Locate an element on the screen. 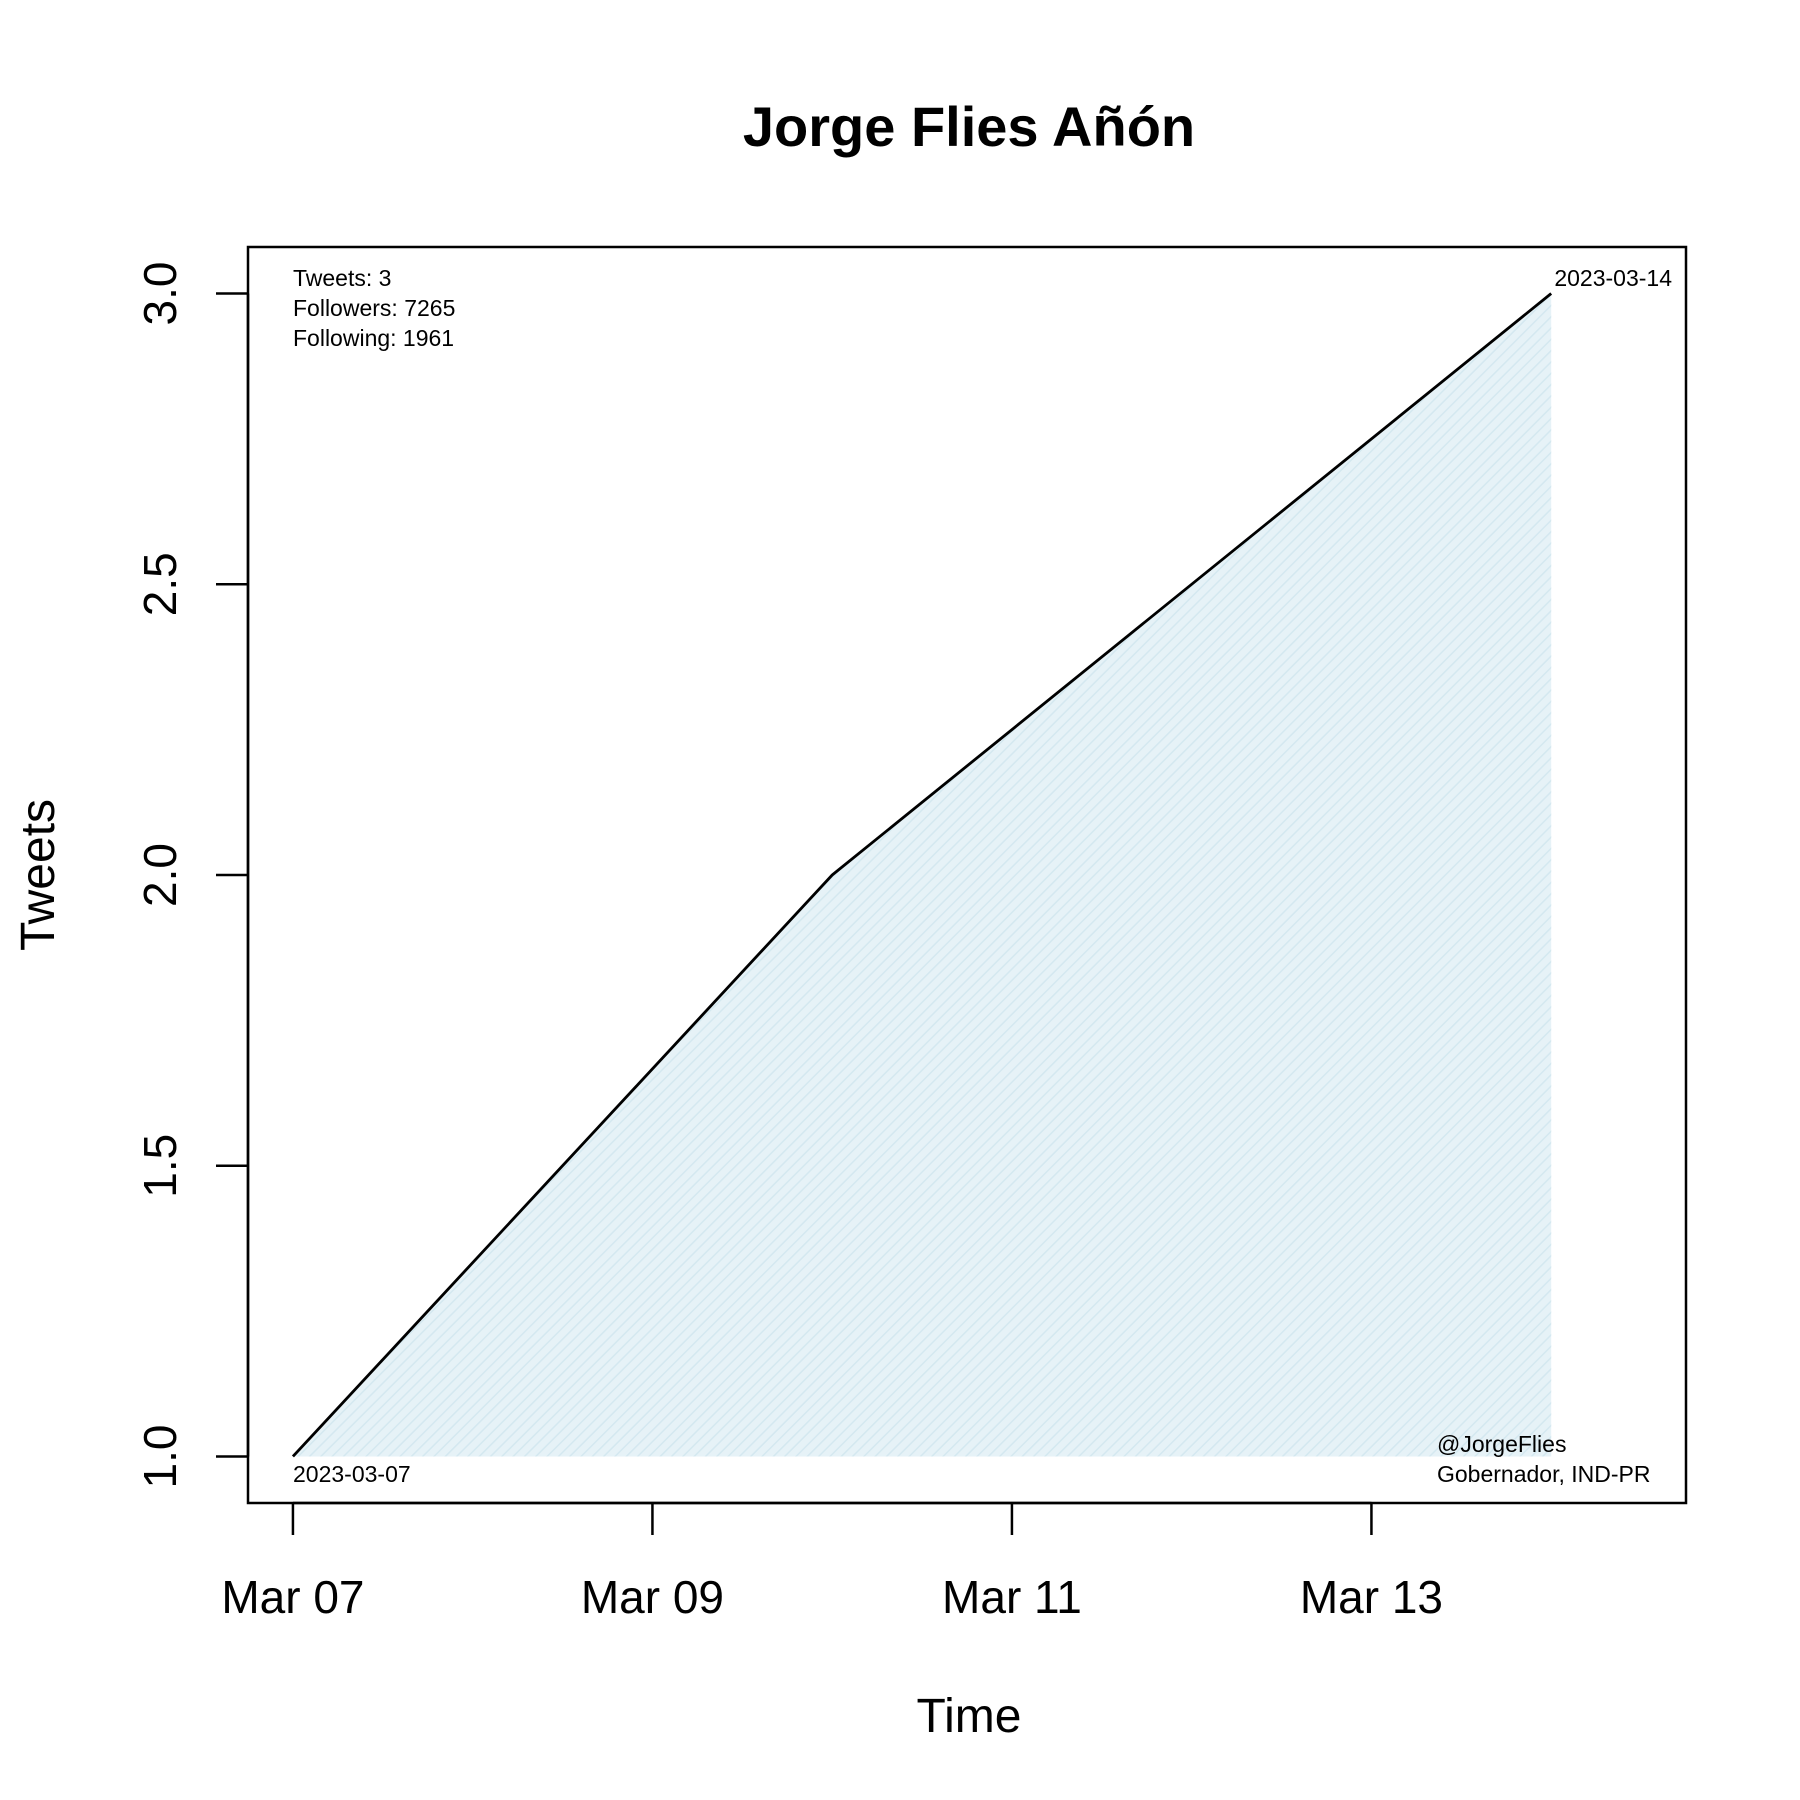  y-tick-label: 1.0 is located at coordinates (160, 1457).